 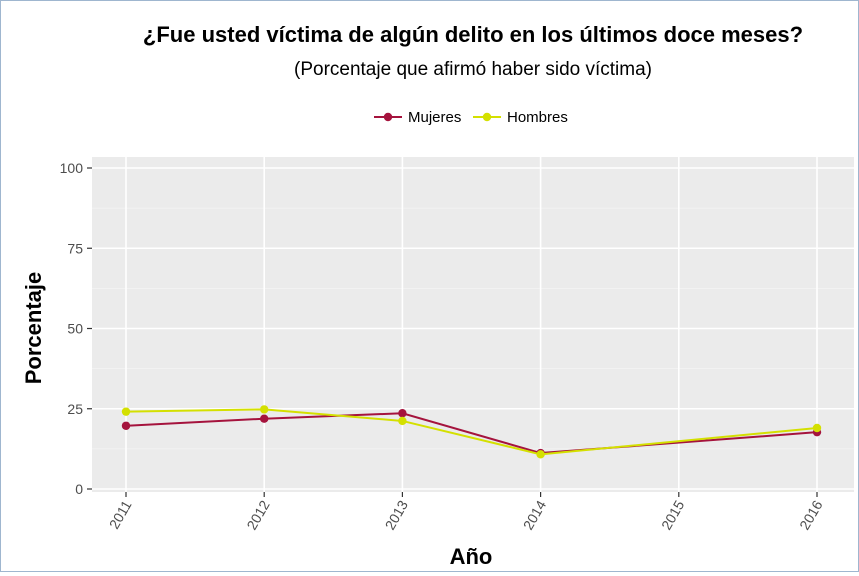 What do you see at coordinates (33, 328) in the screenshot?
I see `y-axis-title: Porcentaje` at bounding box center [33, 328].